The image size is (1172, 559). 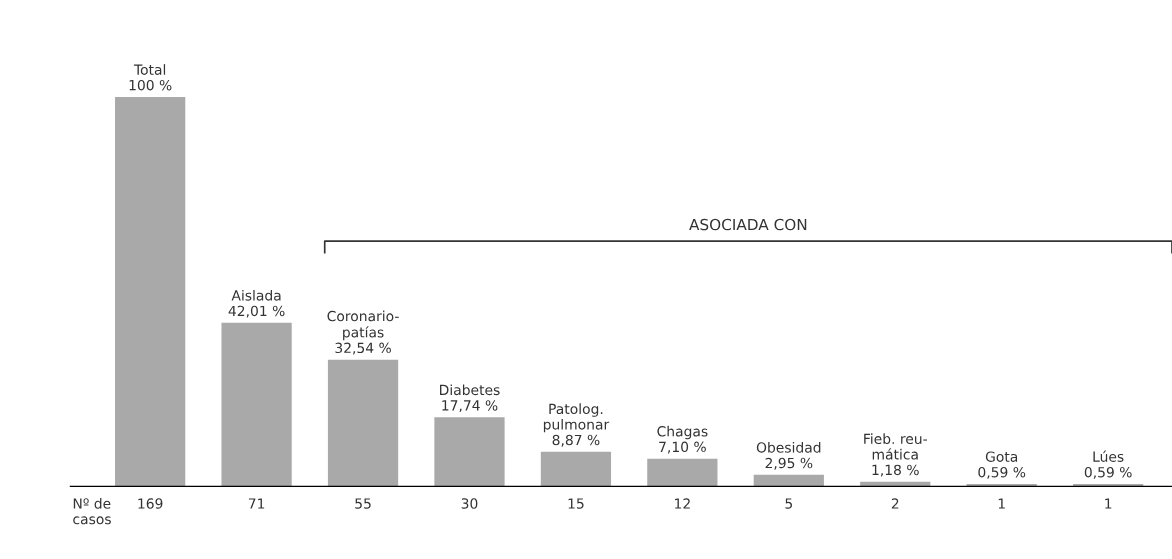 I want to click on data-label: 17,74 %, so click(x=470, y=406).